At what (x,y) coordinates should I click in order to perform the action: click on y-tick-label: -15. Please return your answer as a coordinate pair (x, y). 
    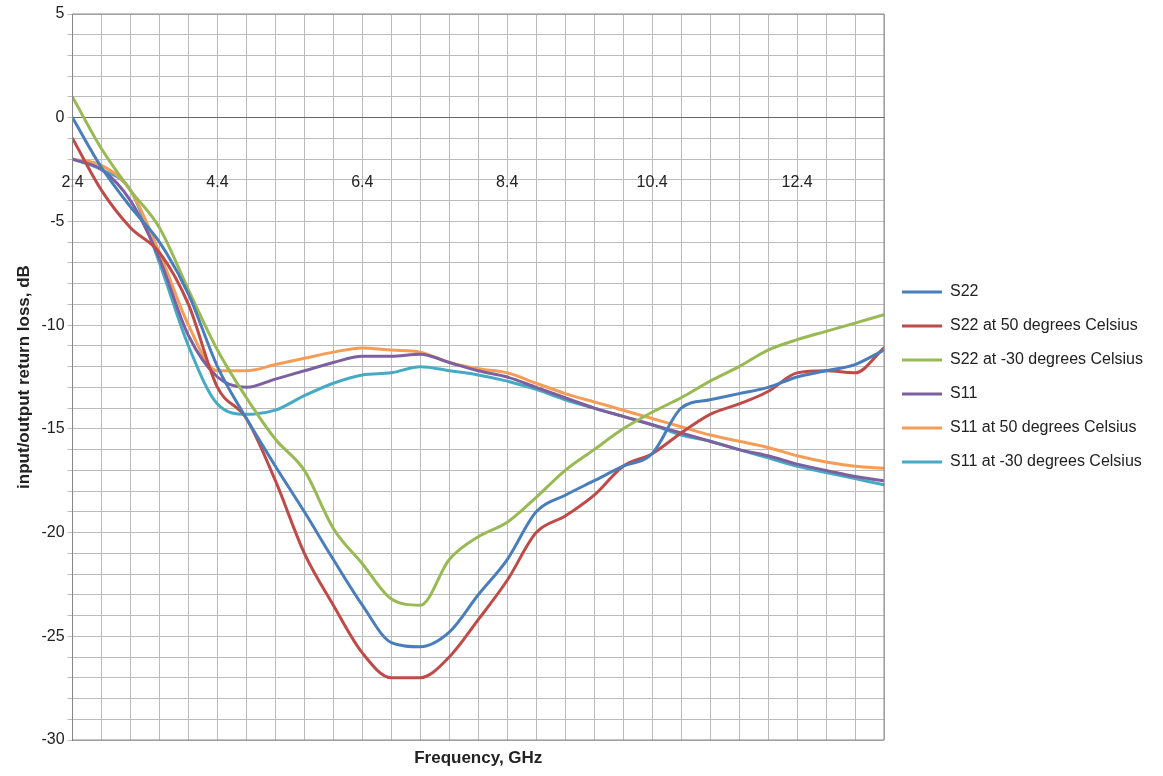
    Looking at the image, I should click on (53, 428).